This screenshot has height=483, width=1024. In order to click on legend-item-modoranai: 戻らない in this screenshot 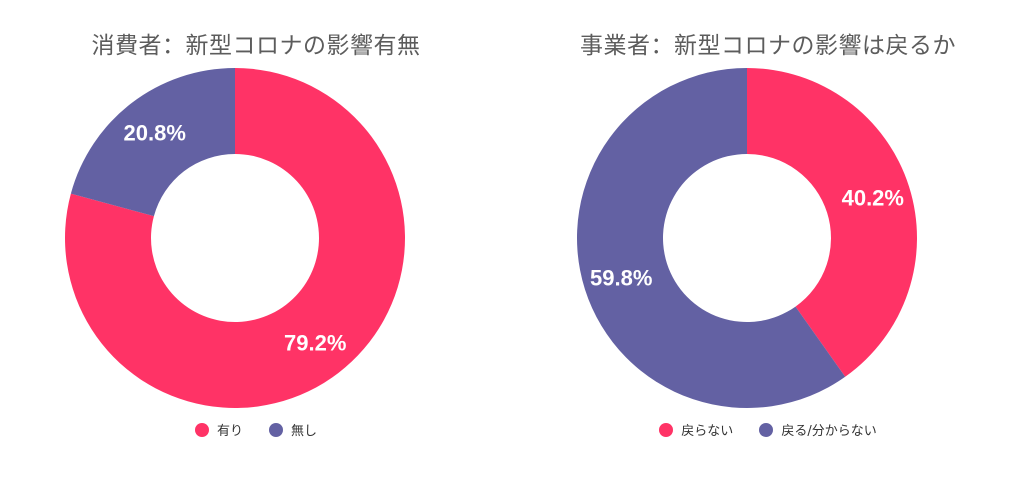, I will do `click(696, 429)`.